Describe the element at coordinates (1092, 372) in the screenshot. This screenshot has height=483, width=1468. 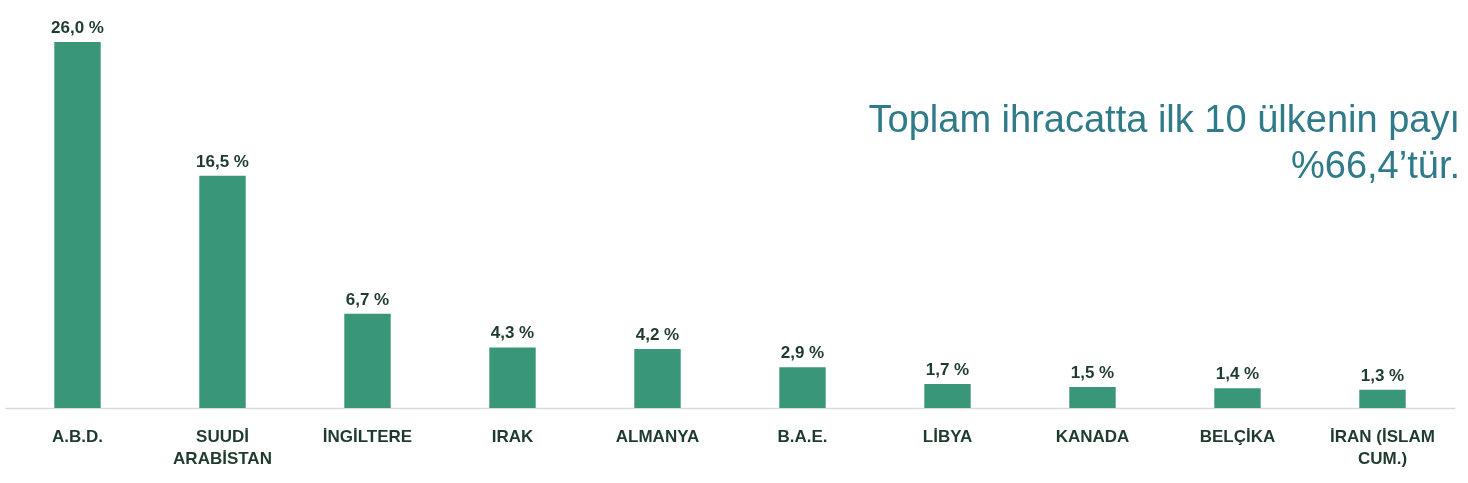
I see `data-label: 1,5 %` at that location.